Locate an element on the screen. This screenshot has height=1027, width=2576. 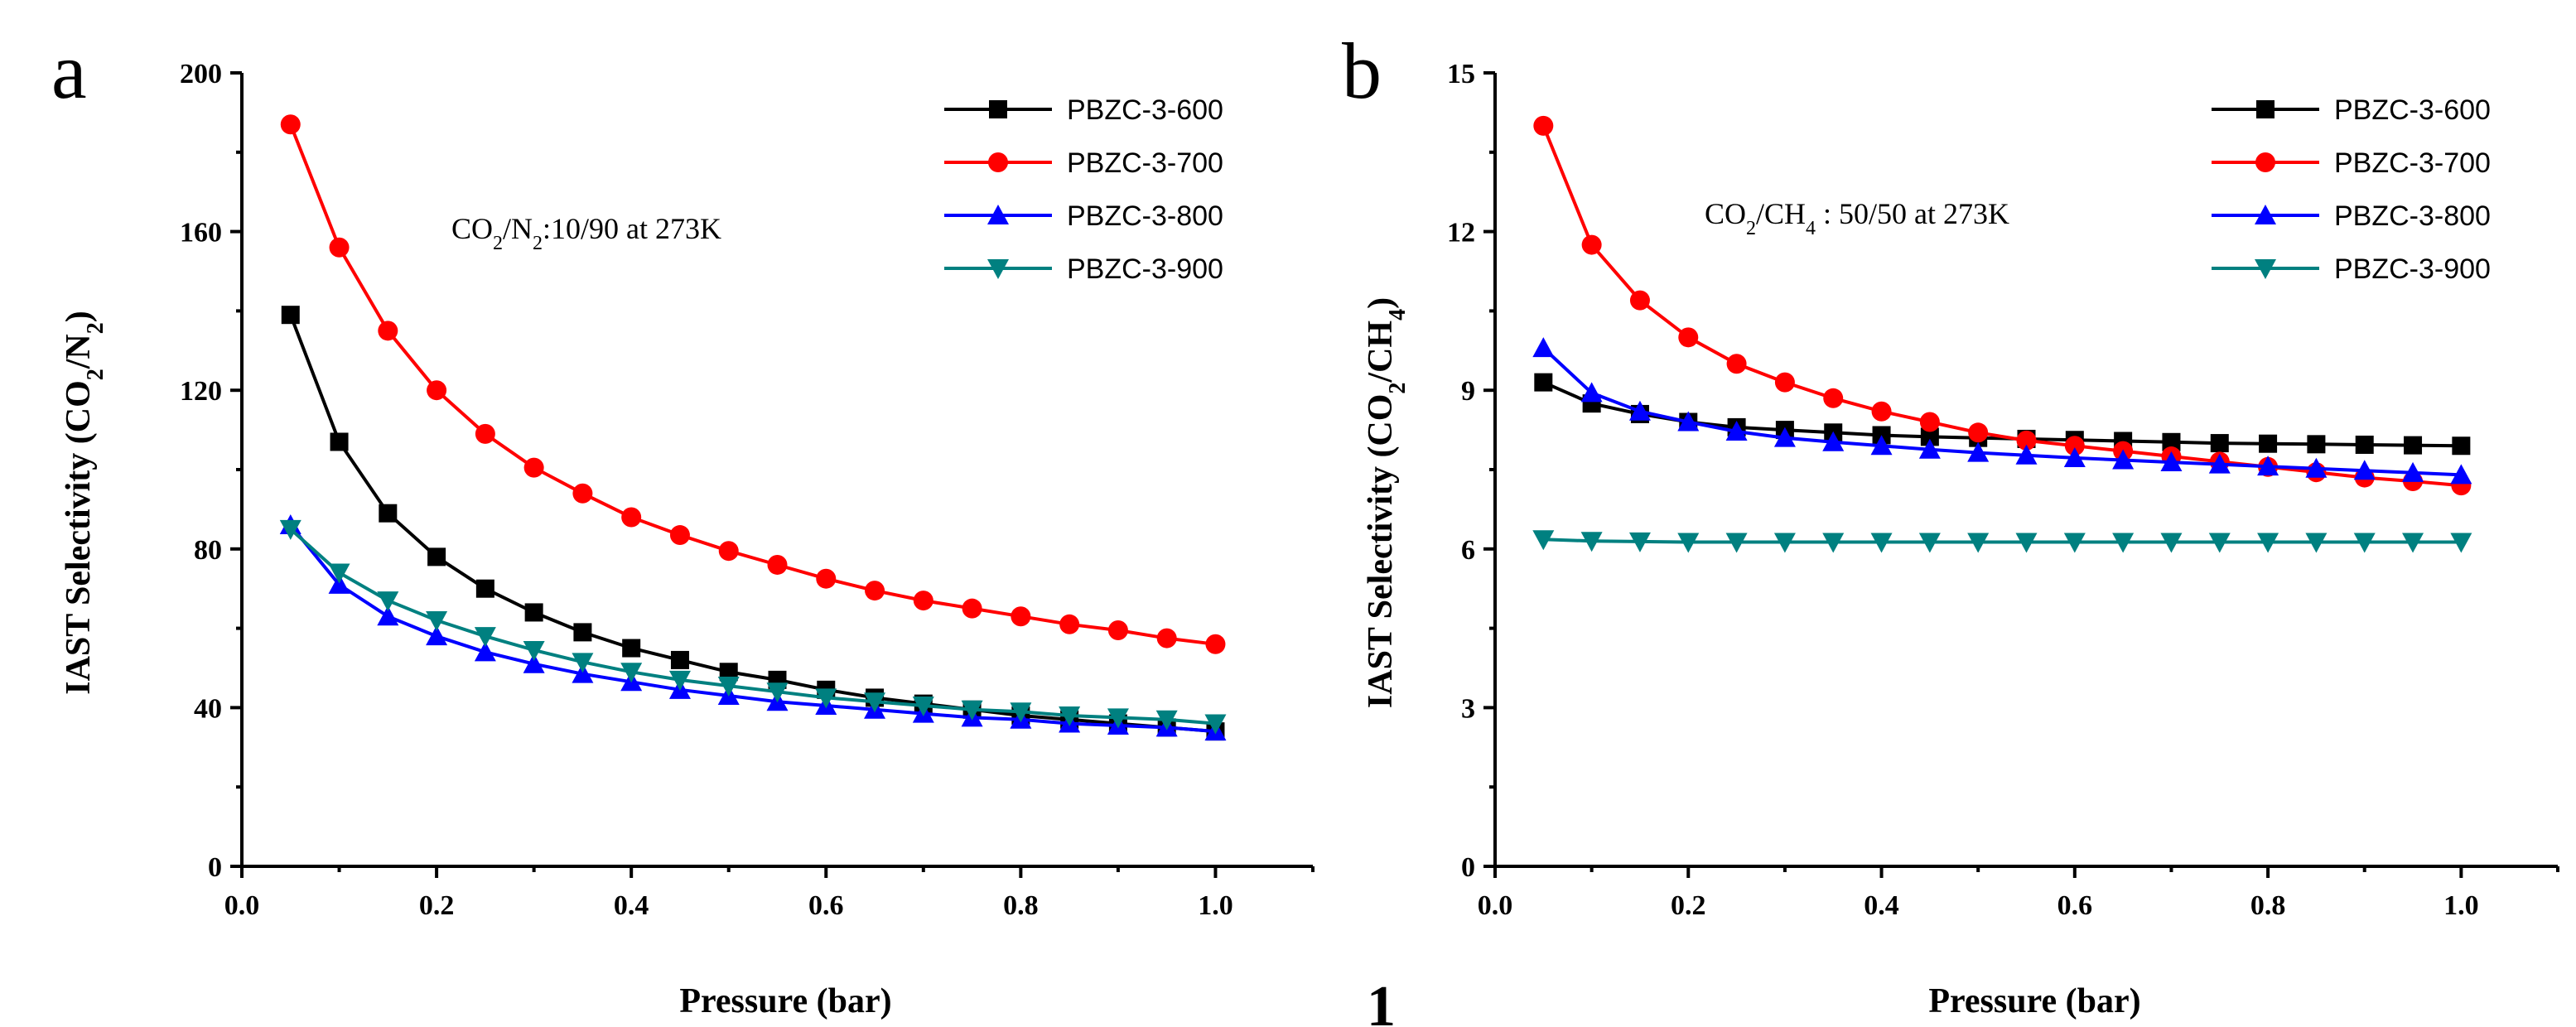
x-tick-label: 0.0 is located at coordinates (1495, 905).